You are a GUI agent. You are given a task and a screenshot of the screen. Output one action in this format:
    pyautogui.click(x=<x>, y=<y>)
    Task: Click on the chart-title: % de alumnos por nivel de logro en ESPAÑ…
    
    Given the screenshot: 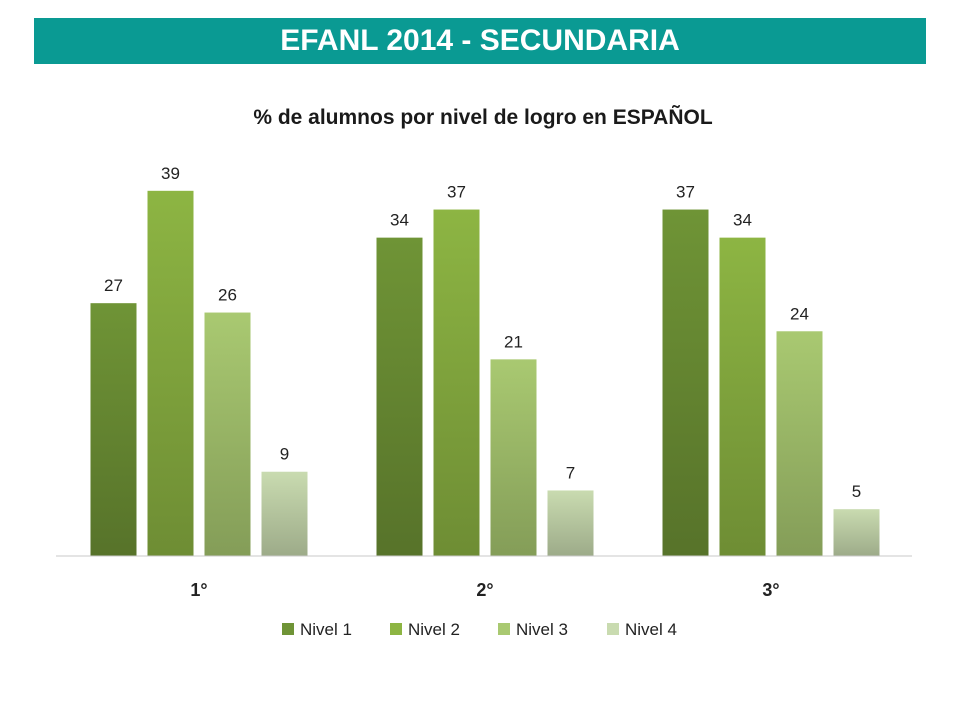 What is the action you would take?
    pyautogui.click(x=483, y=117)
    